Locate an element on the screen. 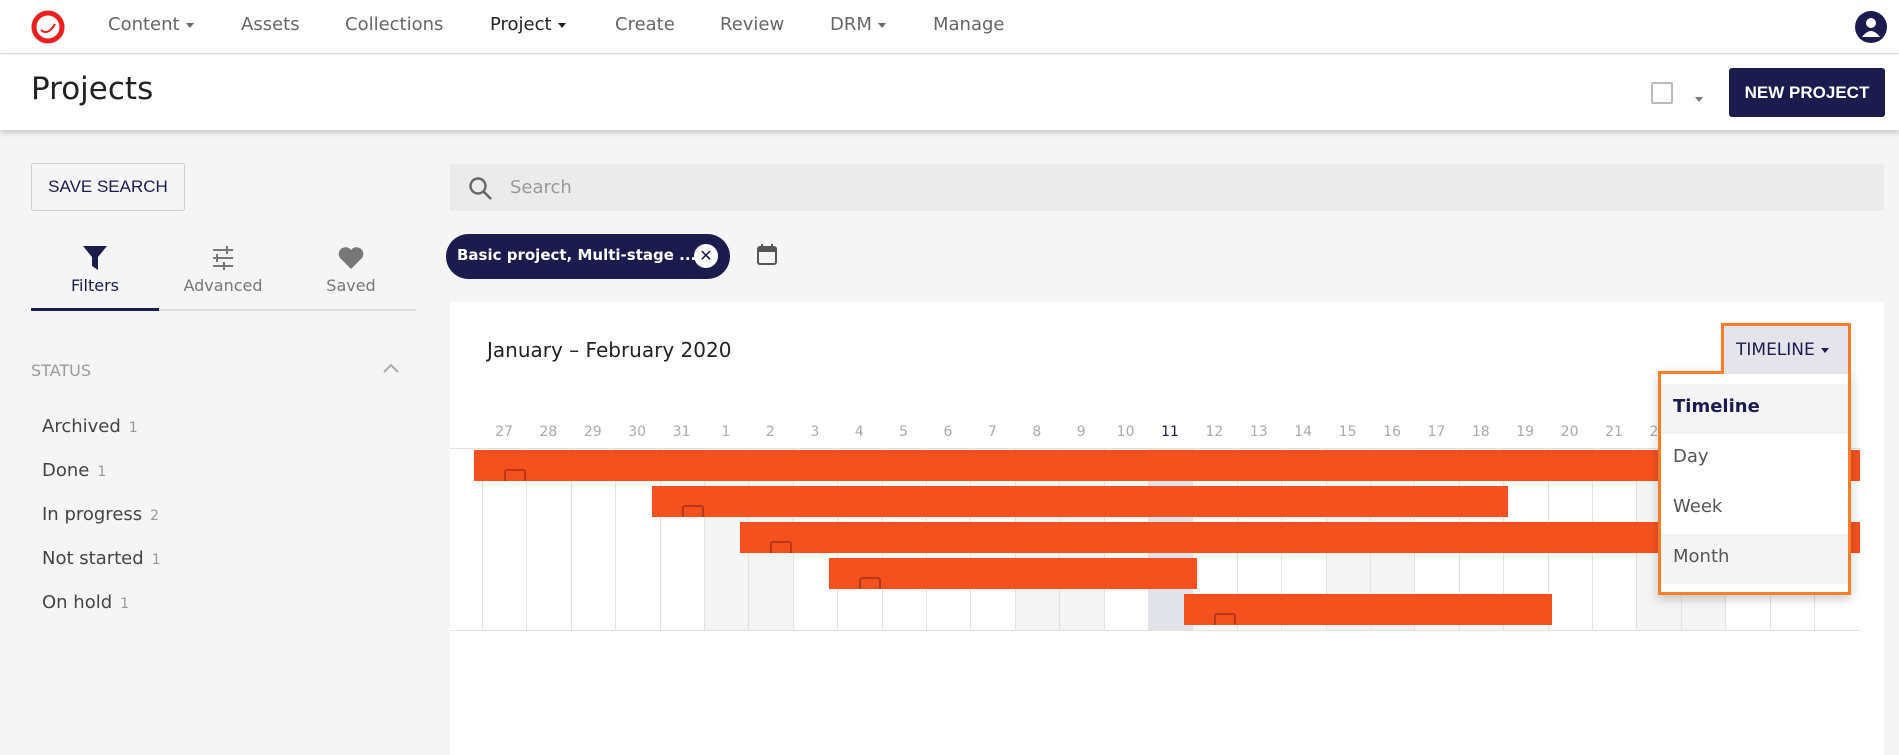  nav-item-content: Content is located at coordinates (151, 24).